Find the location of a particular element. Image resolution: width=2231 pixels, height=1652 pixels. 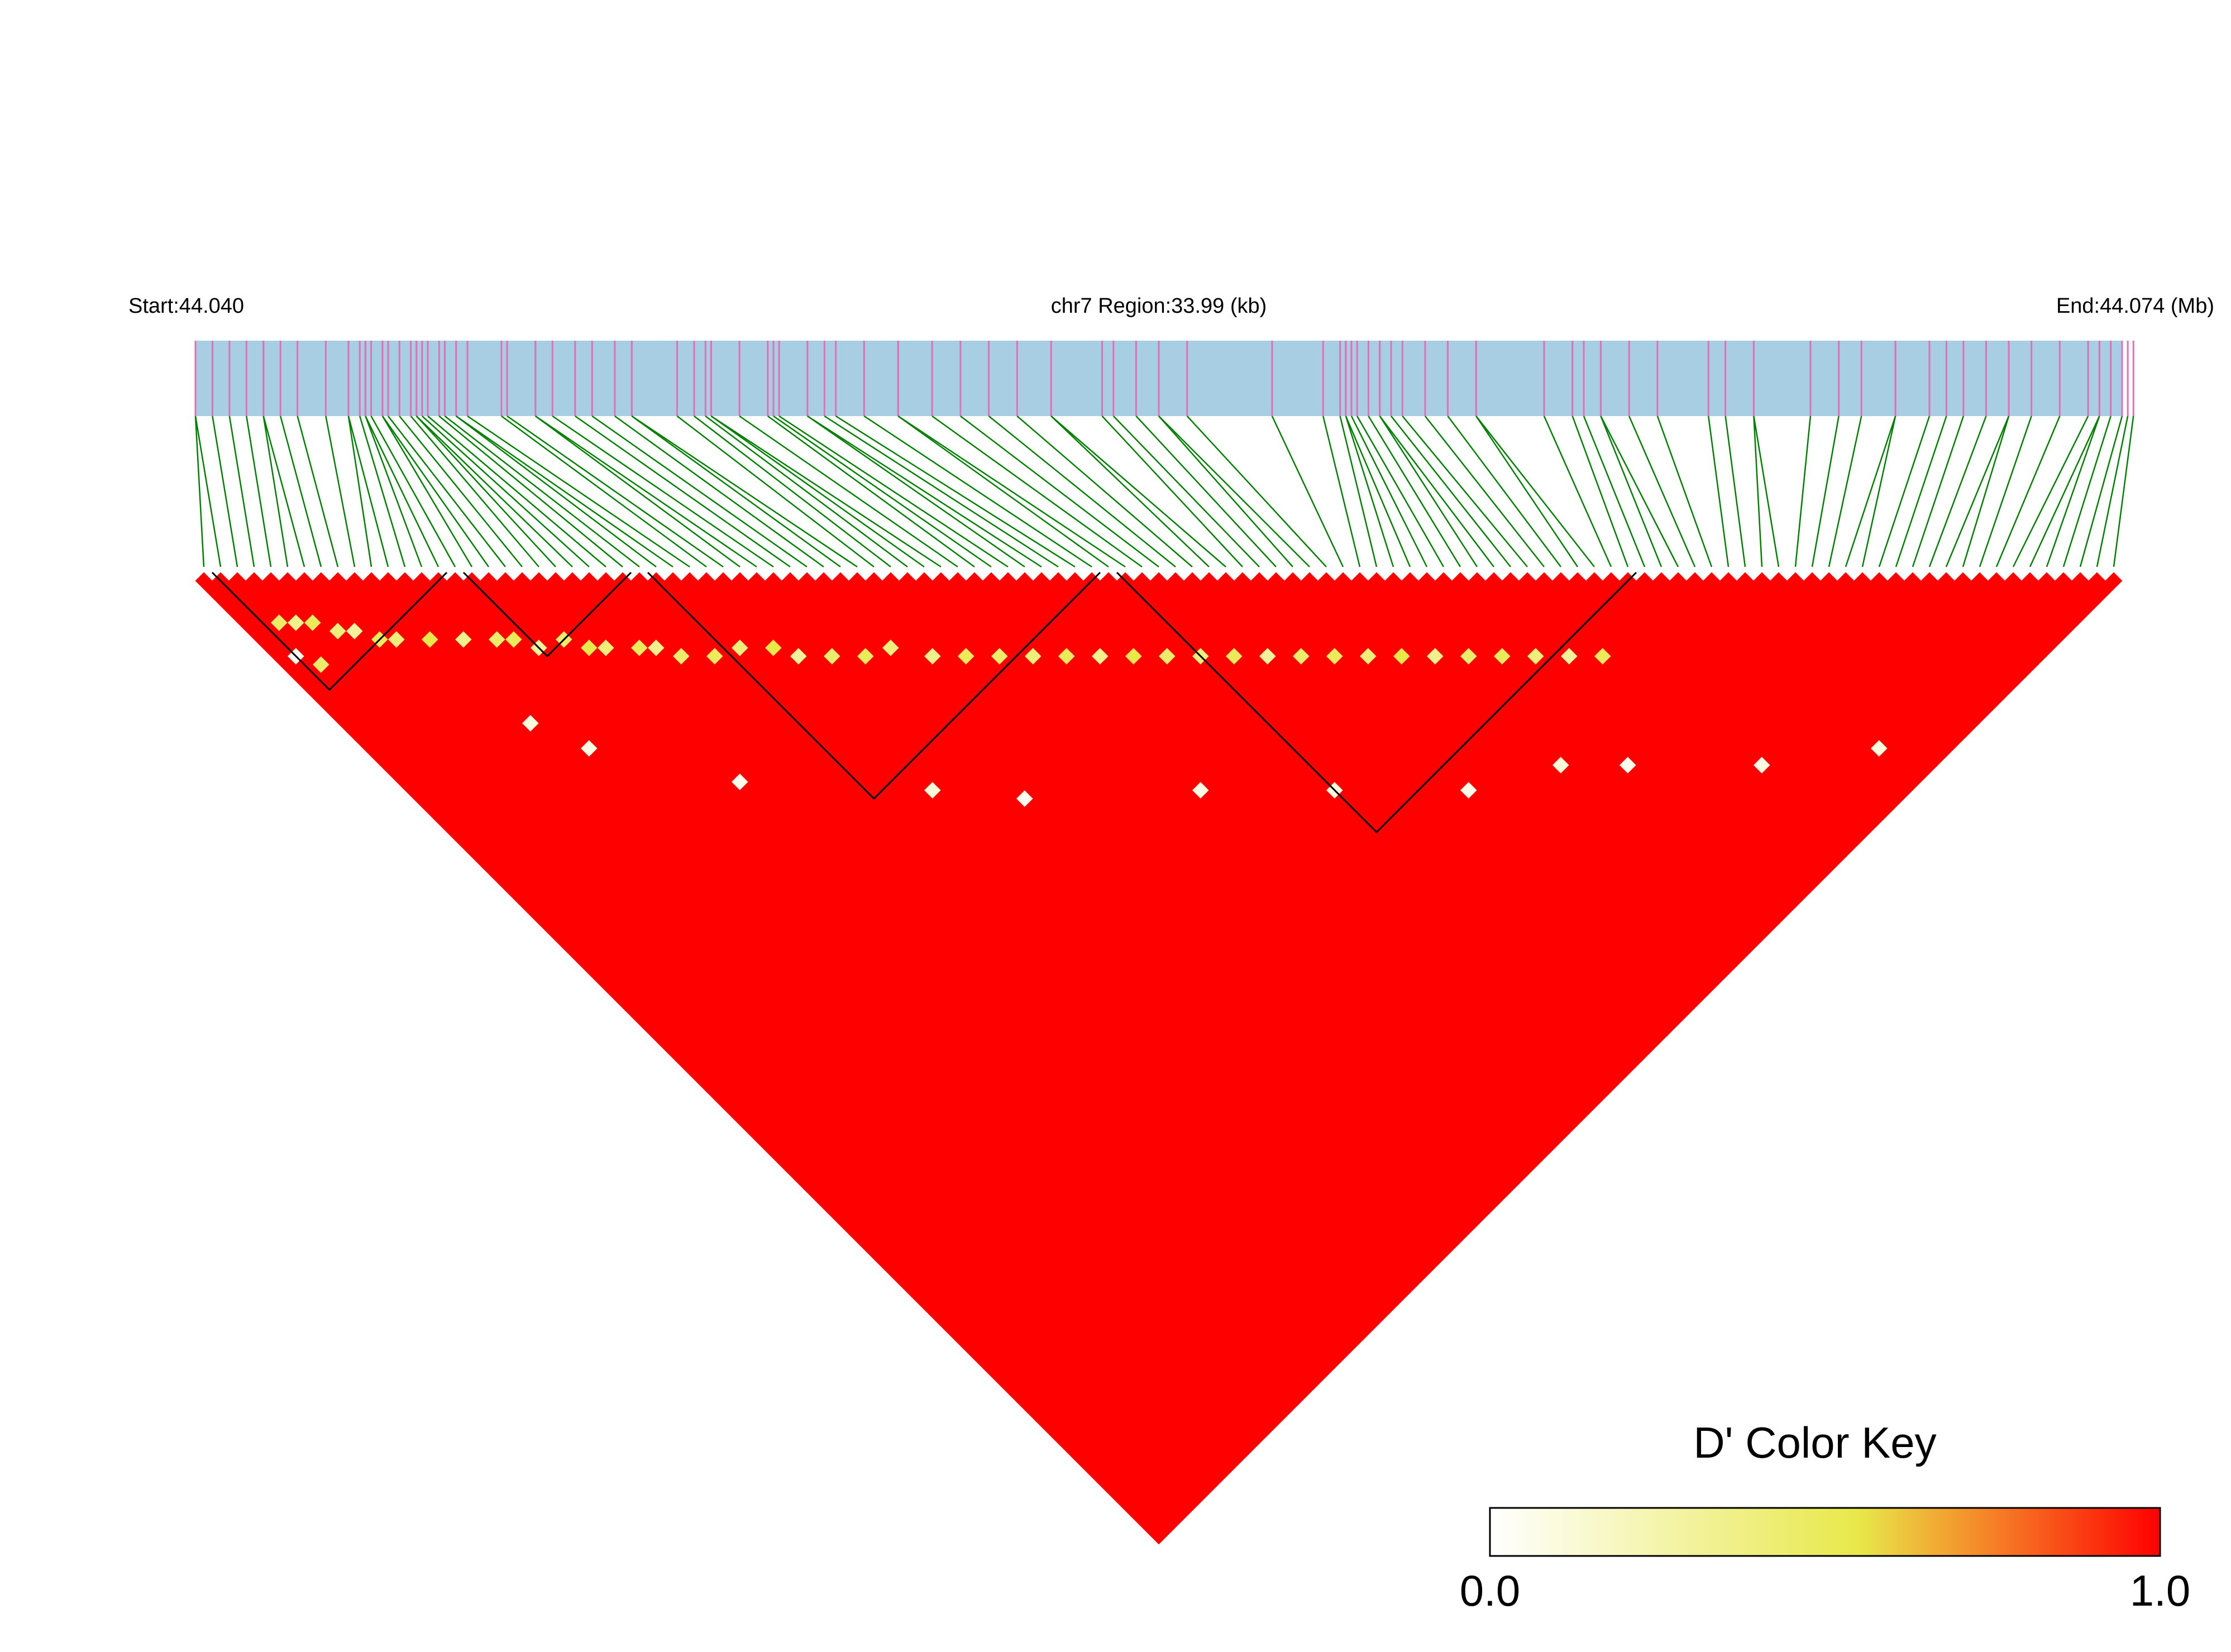

region-start-label: Start:44.040 is located at coordinates (186, 306).